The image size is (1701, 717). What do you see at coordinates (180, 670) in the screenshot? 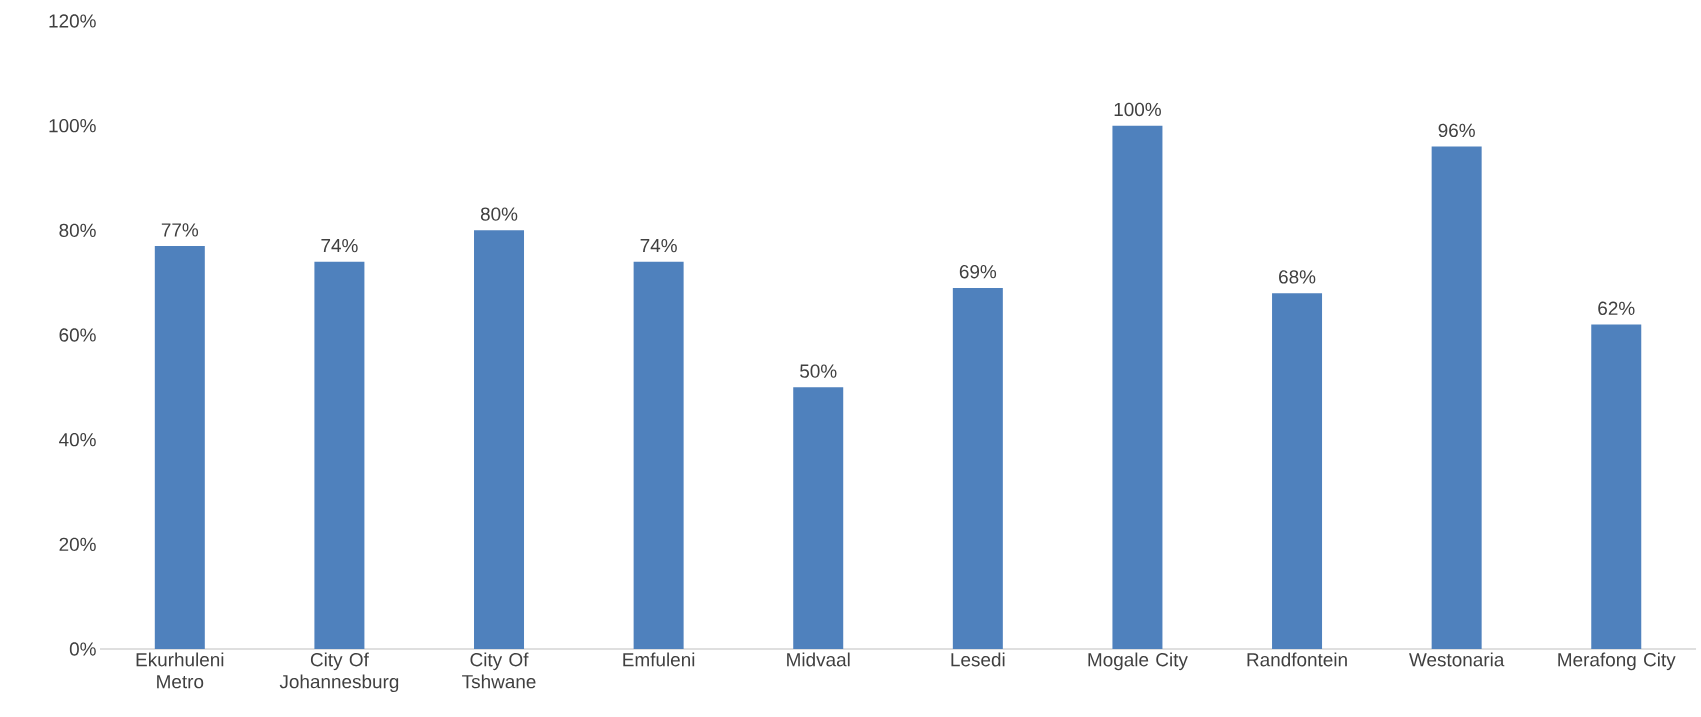
I see `x-tick-label: Ekurhuleni Metro` at bounding box center [180, 670].